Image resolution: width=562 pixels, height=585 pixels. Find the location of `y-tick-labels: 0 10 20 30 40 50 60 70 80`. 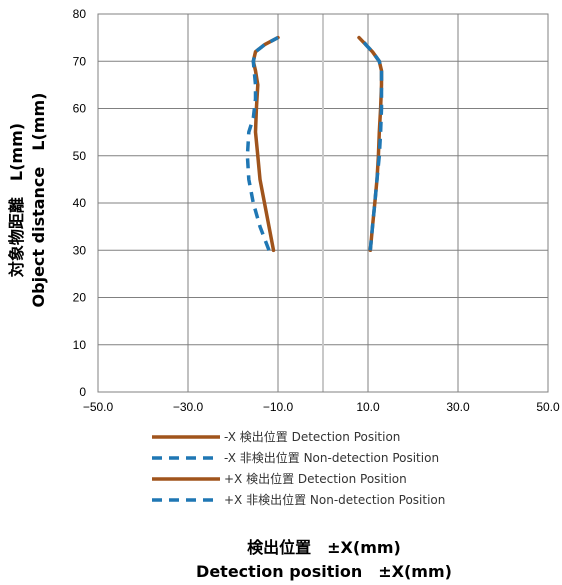

y-tick-labels: 0 10 20 30 40 50 60 70 80 is located at coordinates (80, 203).